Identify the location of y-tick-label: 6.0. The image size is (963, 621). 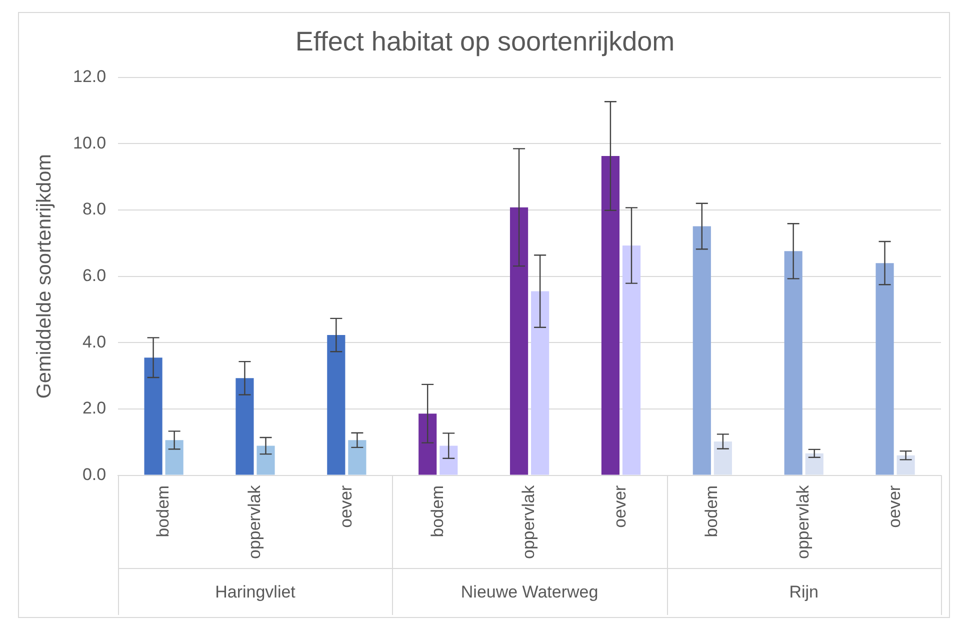
(94, 276).